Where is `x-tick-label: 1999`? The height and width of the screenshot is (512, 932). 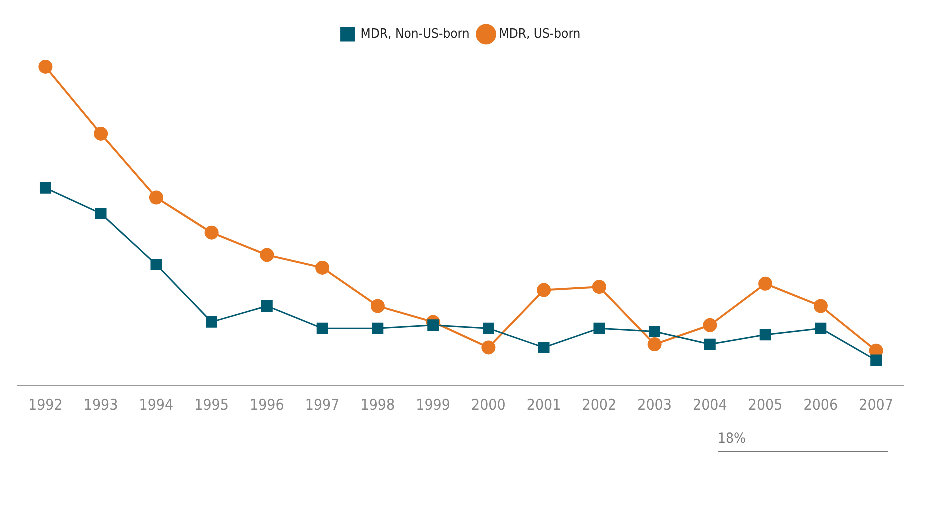
x-tick-label: 1999 is located at coordinates (433, 405).